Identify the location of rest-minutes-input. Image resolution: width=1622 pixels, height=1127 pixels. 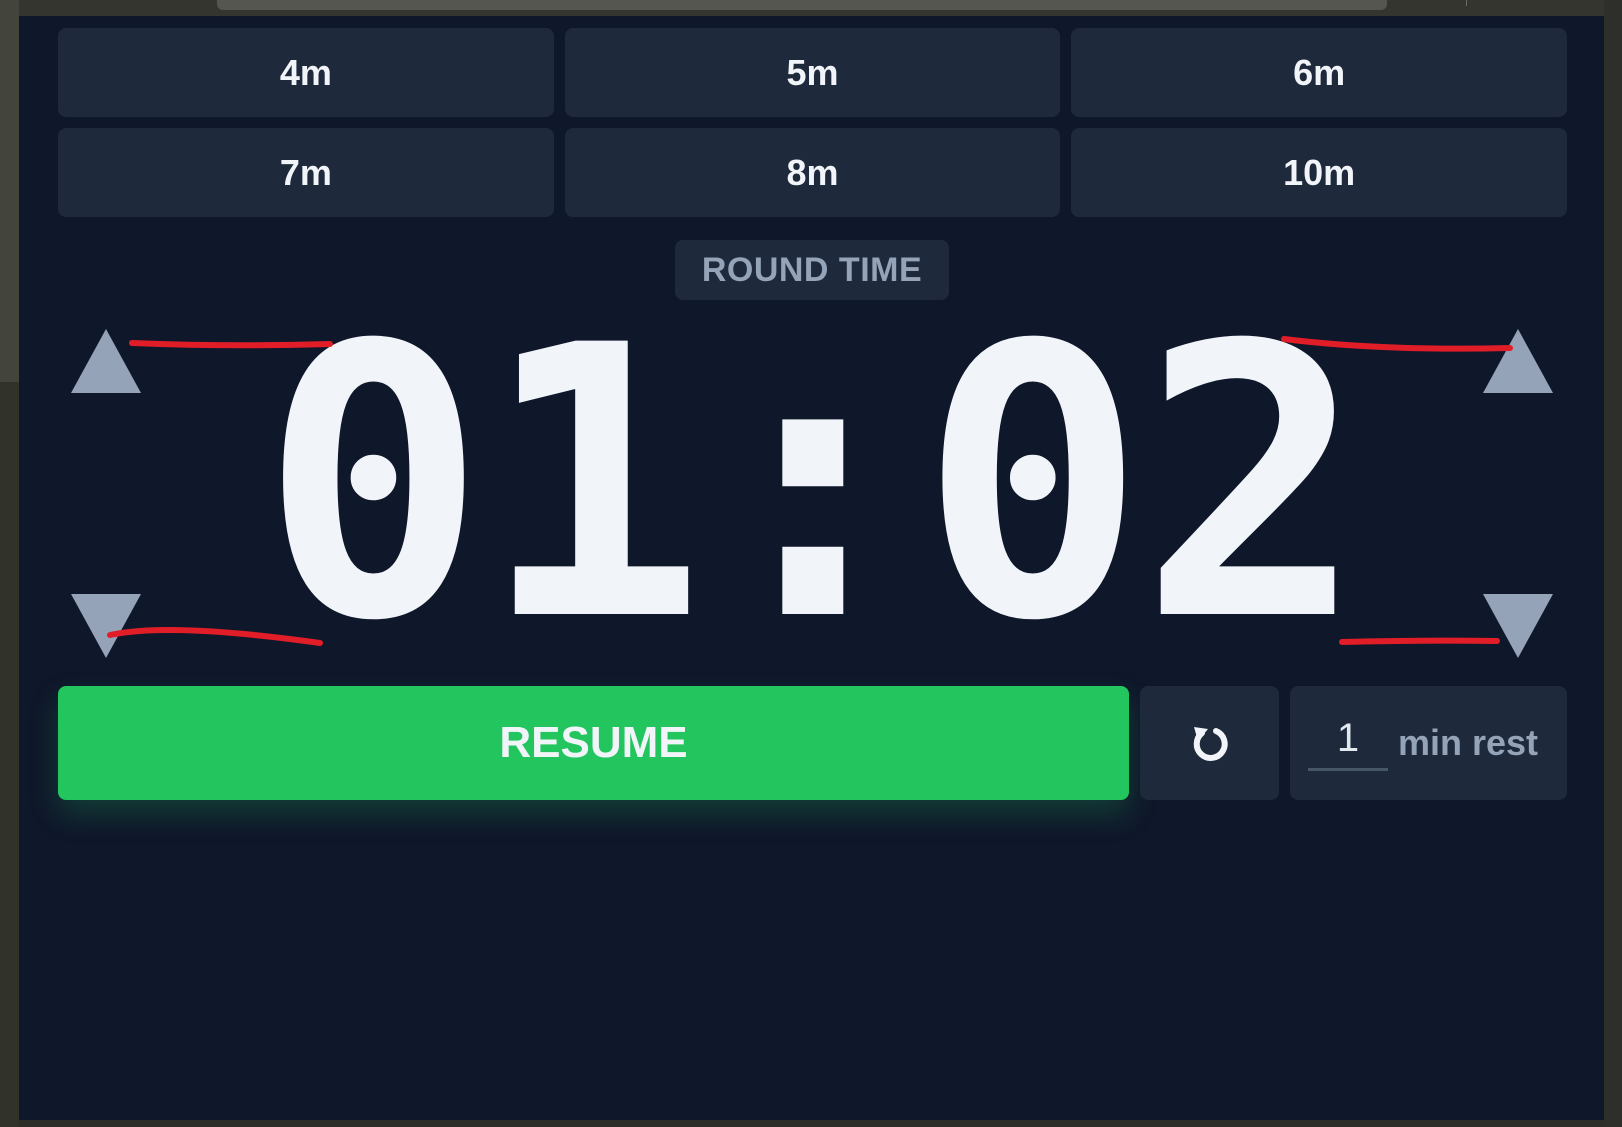
(1348, 739).